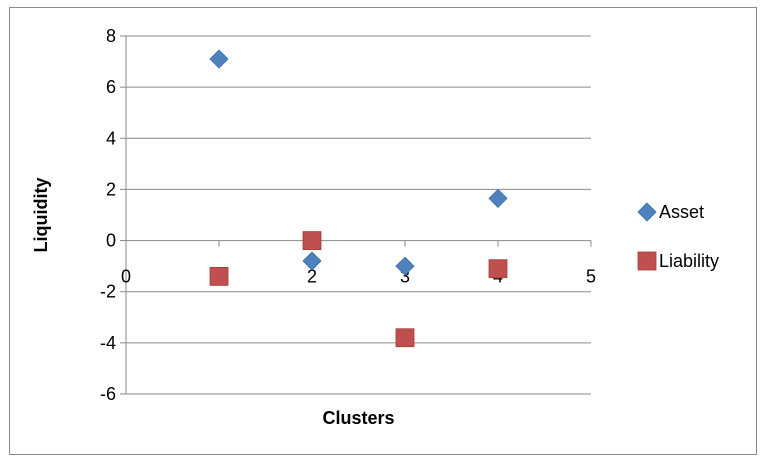 Image resolution: width=761 pixels, height=462 pixels. What do you see at coordinates (41, 215) in the screenshot?
I see `y-axis-title: Liquidity` at bounding box center [41, 215].